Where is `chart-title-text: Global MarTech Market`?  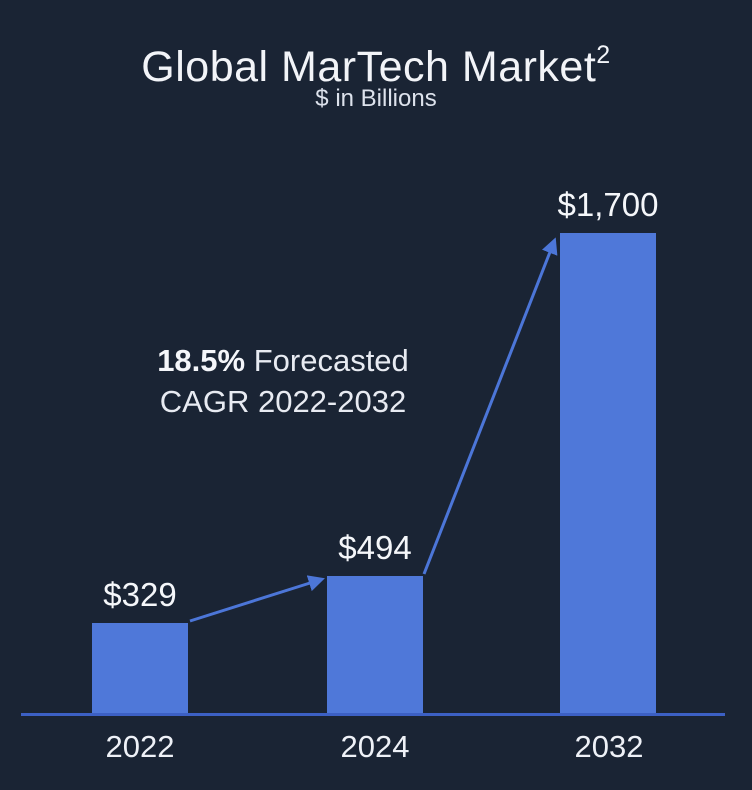
chart-title-text: Global MarTech Market is located at coordinates (369, 67).